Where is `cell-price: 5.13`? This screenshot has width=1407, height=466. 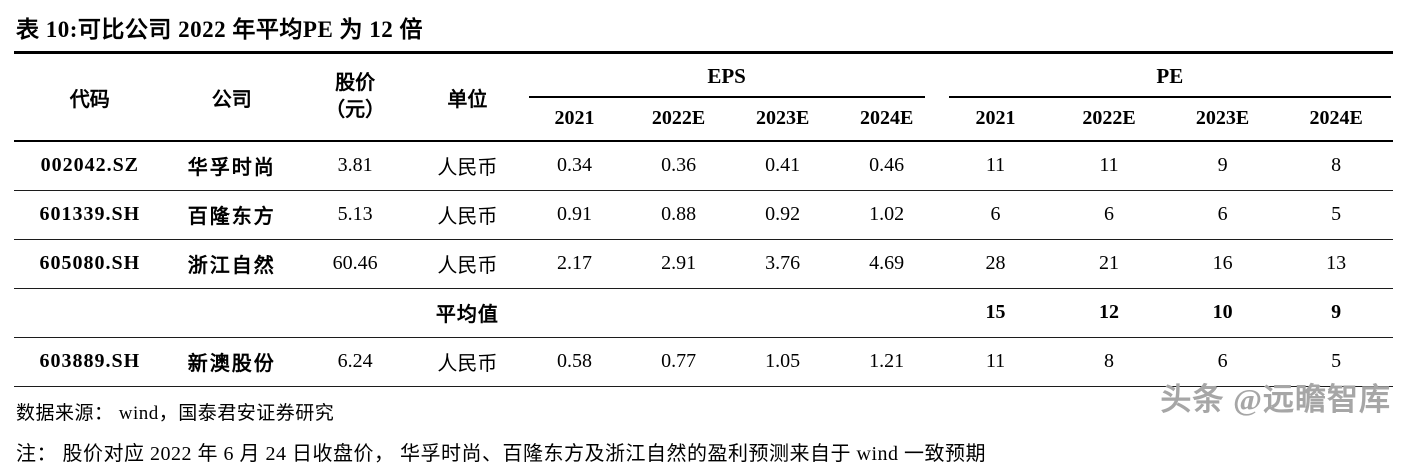
cell-price: 5.13 is located at coordinates (355, 215).